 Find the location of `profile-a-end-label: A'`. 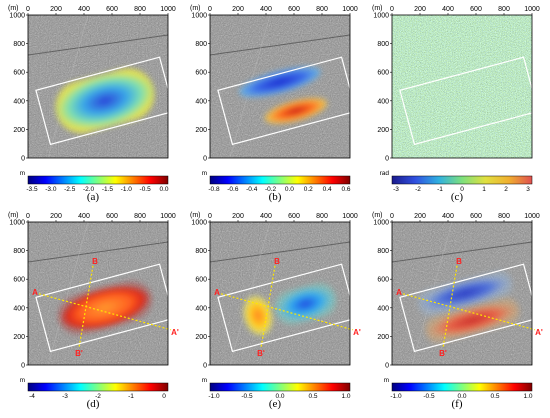

profile-a-end-label: A' is located at coordinates (175, 332).